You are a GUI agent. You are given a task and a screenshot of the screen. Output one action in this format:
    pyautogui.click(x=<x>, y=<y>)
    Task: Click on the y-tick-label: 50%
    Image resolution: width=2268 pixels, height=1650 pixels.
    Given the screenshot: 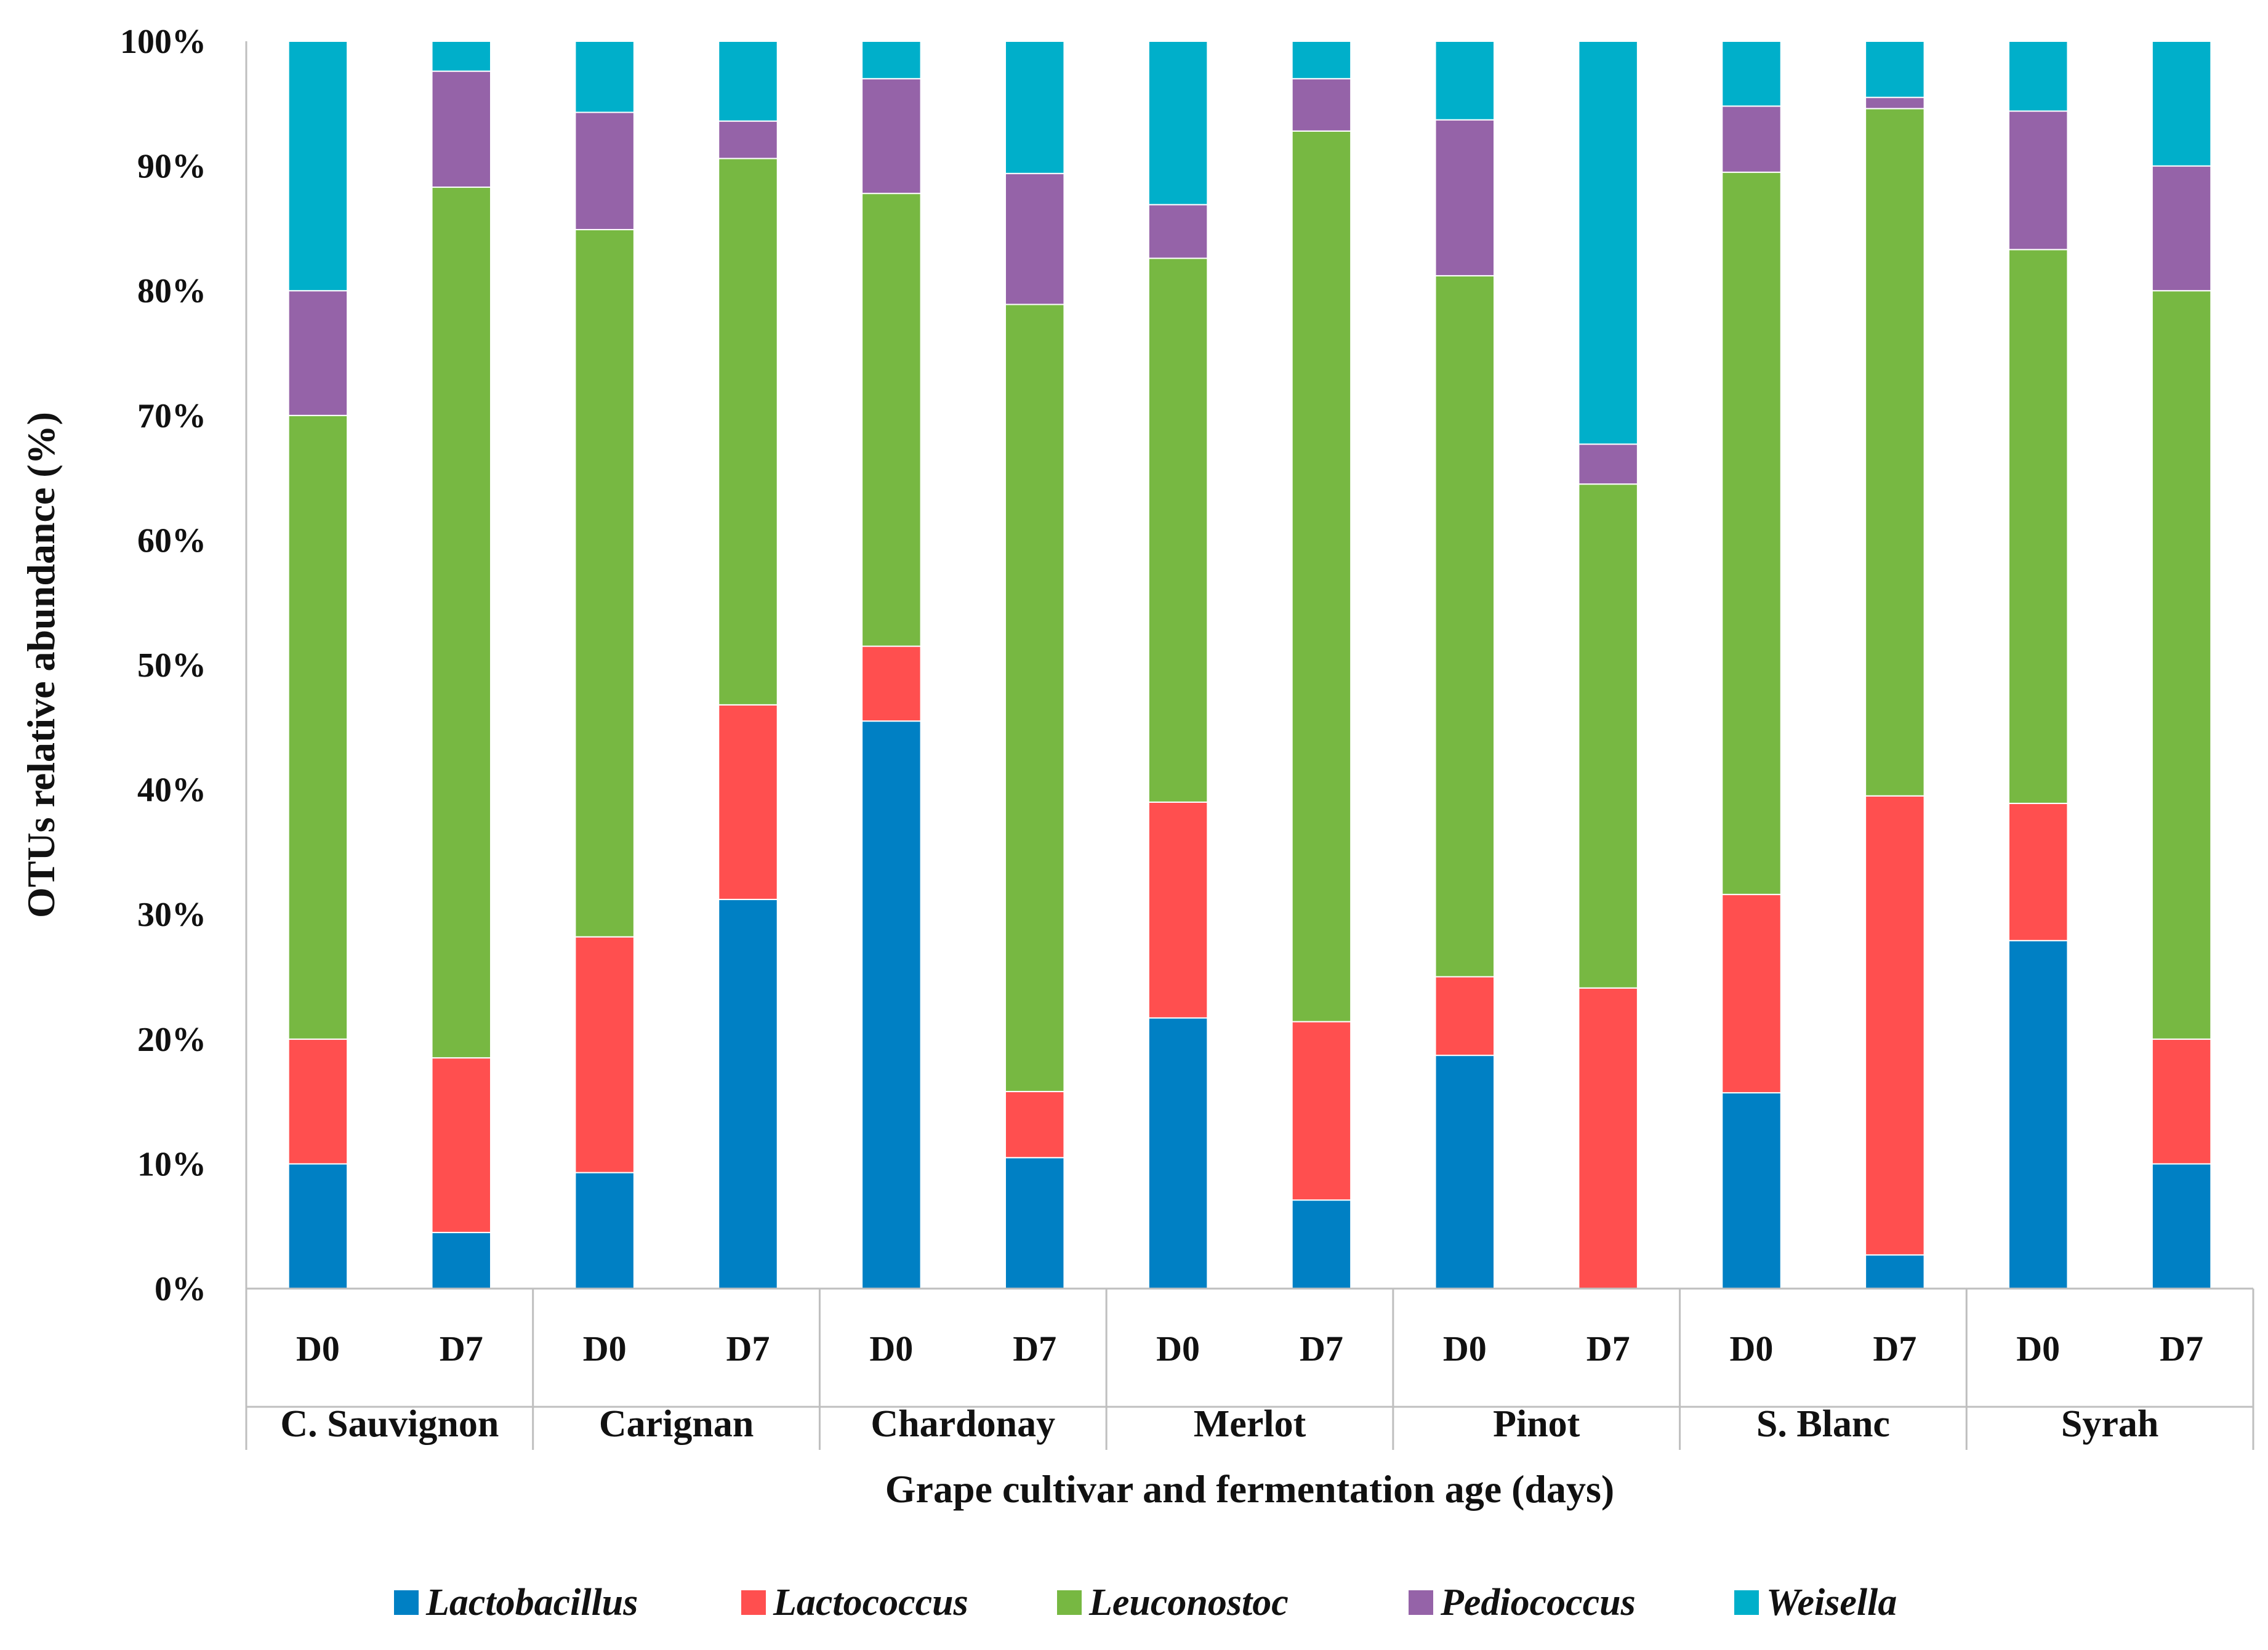 What is the action you would take?
    pyautogui.click(x=172, y=665)
    